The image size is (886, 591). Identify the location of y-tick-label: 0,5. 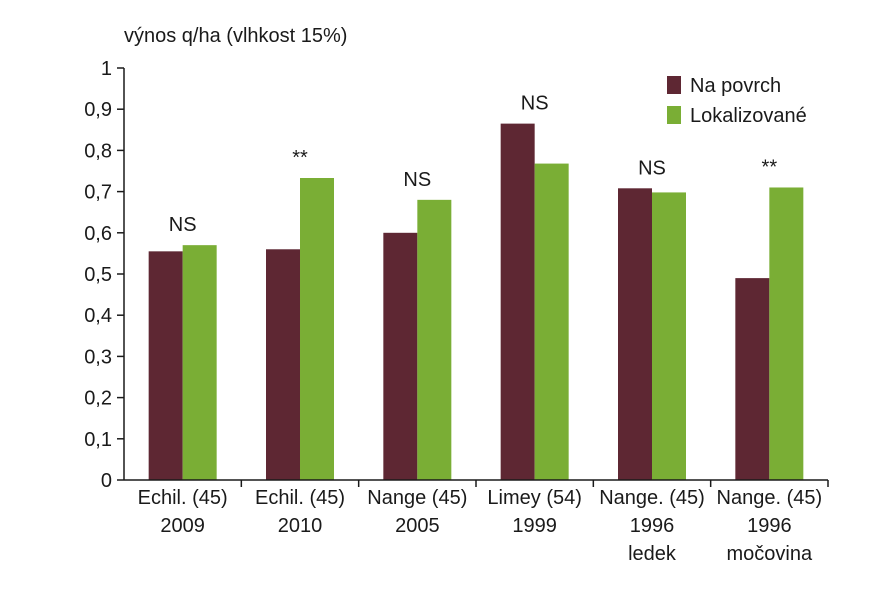
(98, 275).